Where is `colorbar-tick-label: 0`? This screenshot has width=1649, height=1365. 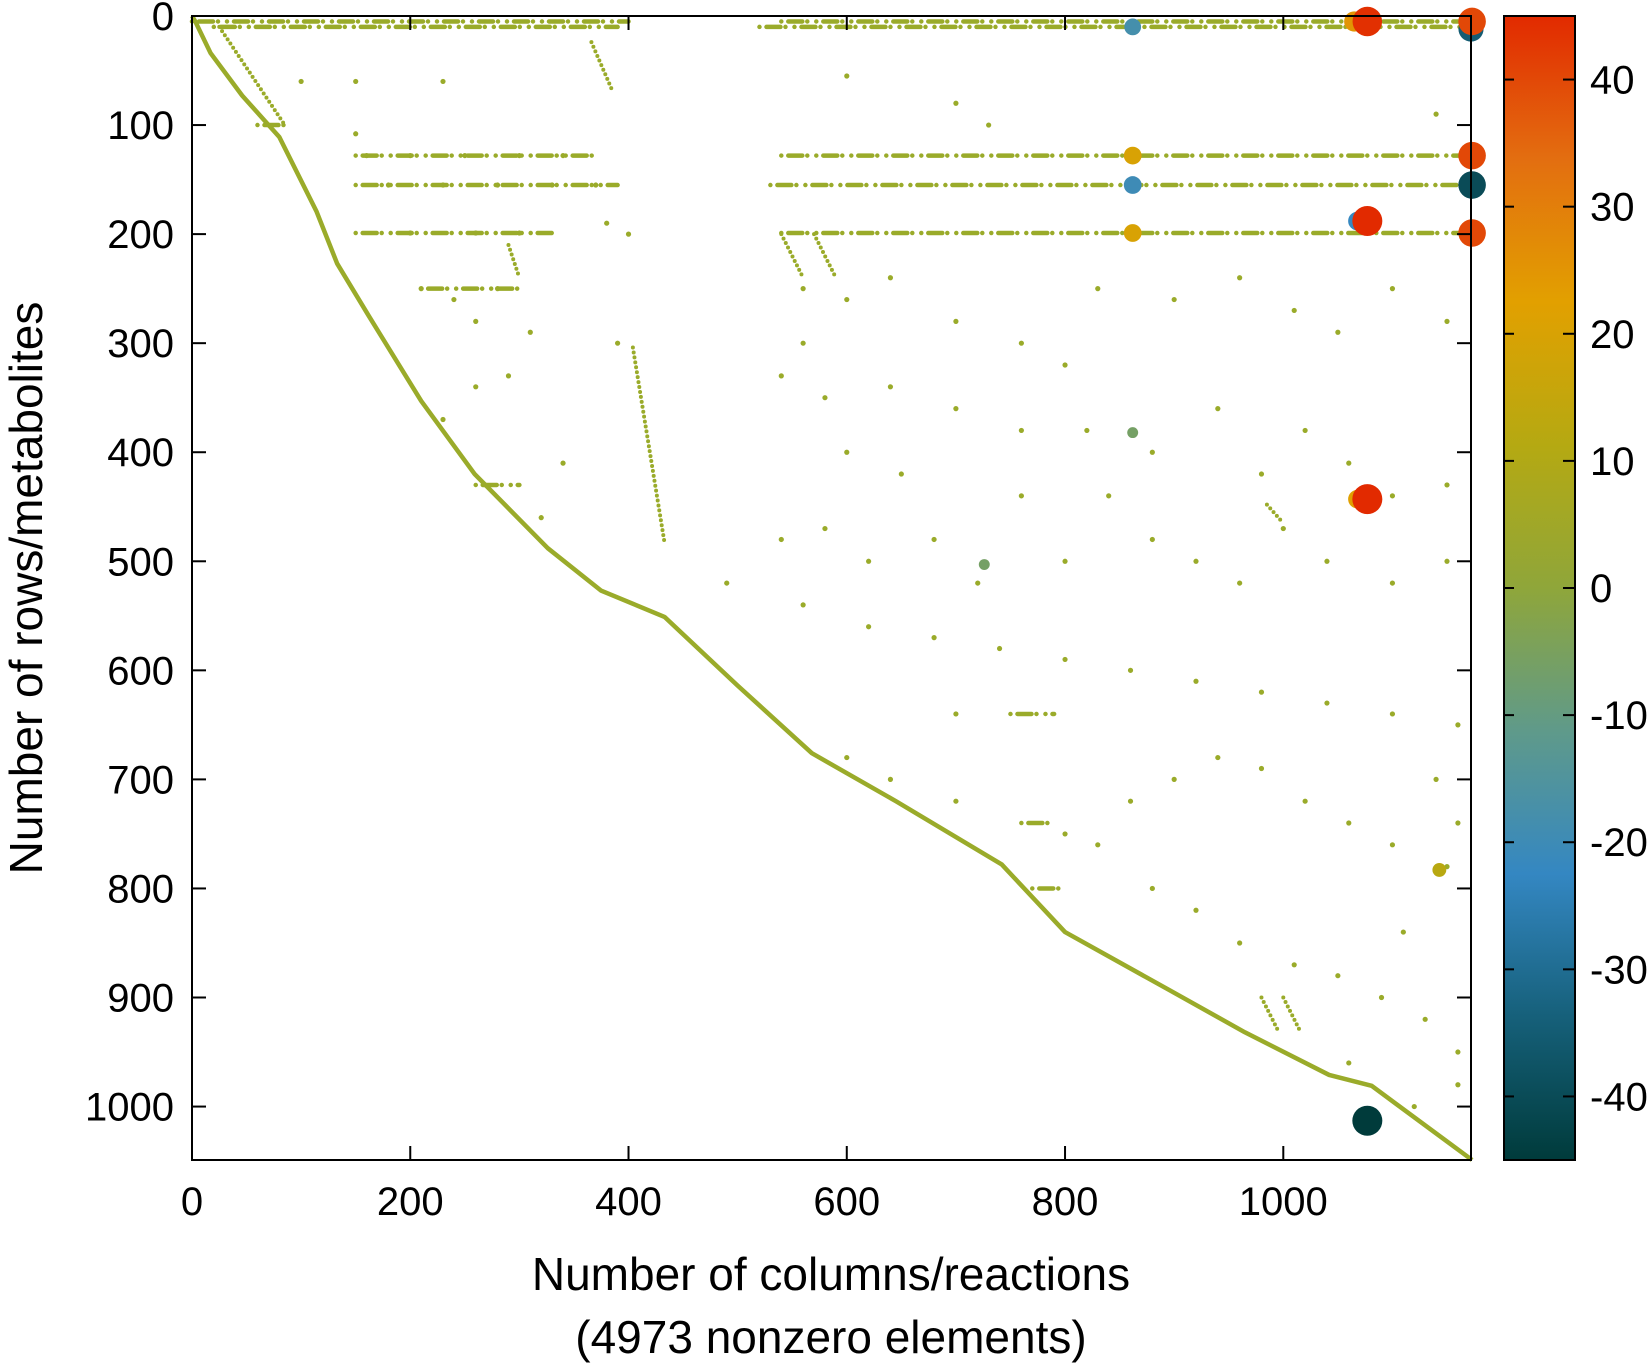
colorbar-tick-label: 0 is located at coordinates (1601, 589).